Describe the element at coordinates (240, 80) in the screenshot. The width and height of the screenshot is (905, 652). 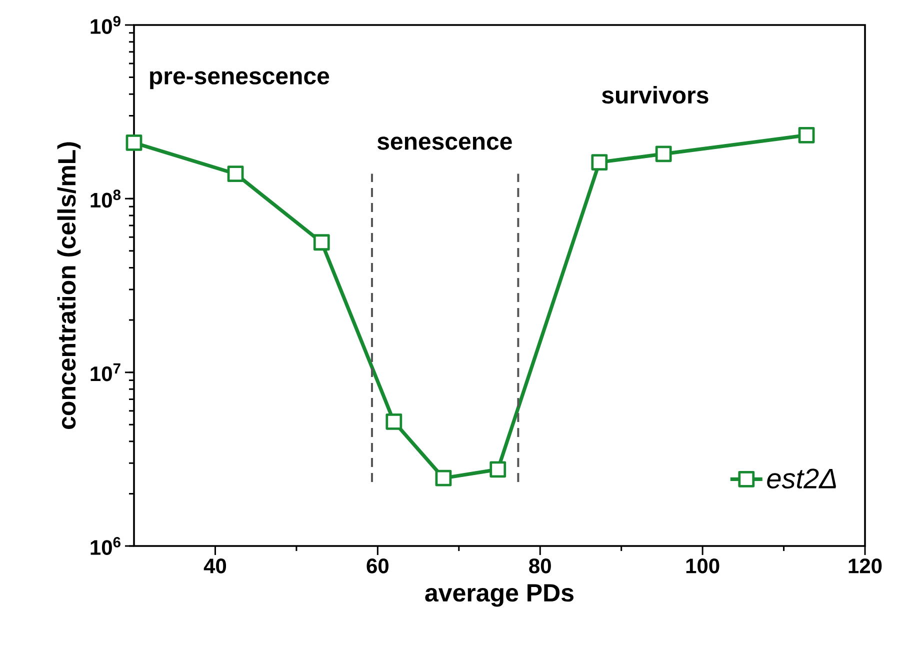
I see `annotation: pre-senescence` at that location.